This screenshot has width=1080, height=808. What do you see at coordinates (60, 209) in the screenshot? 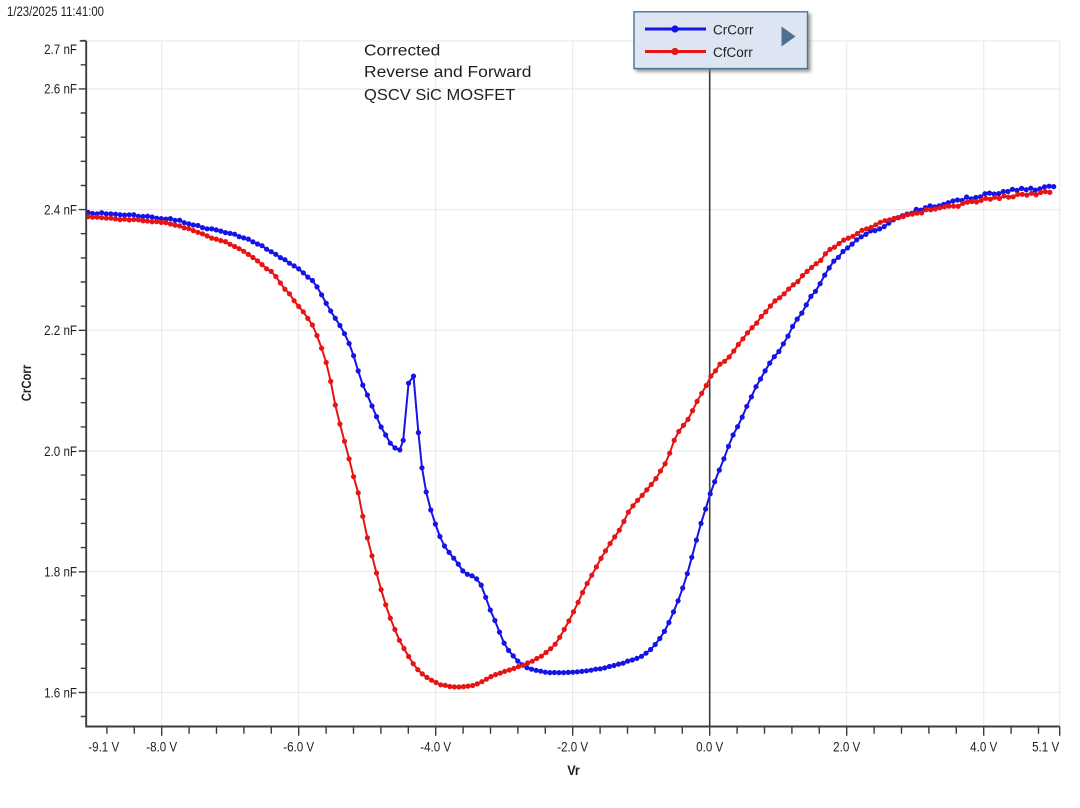
I see `svg-text: 2.4 nF` at bounding box center [60, 209].